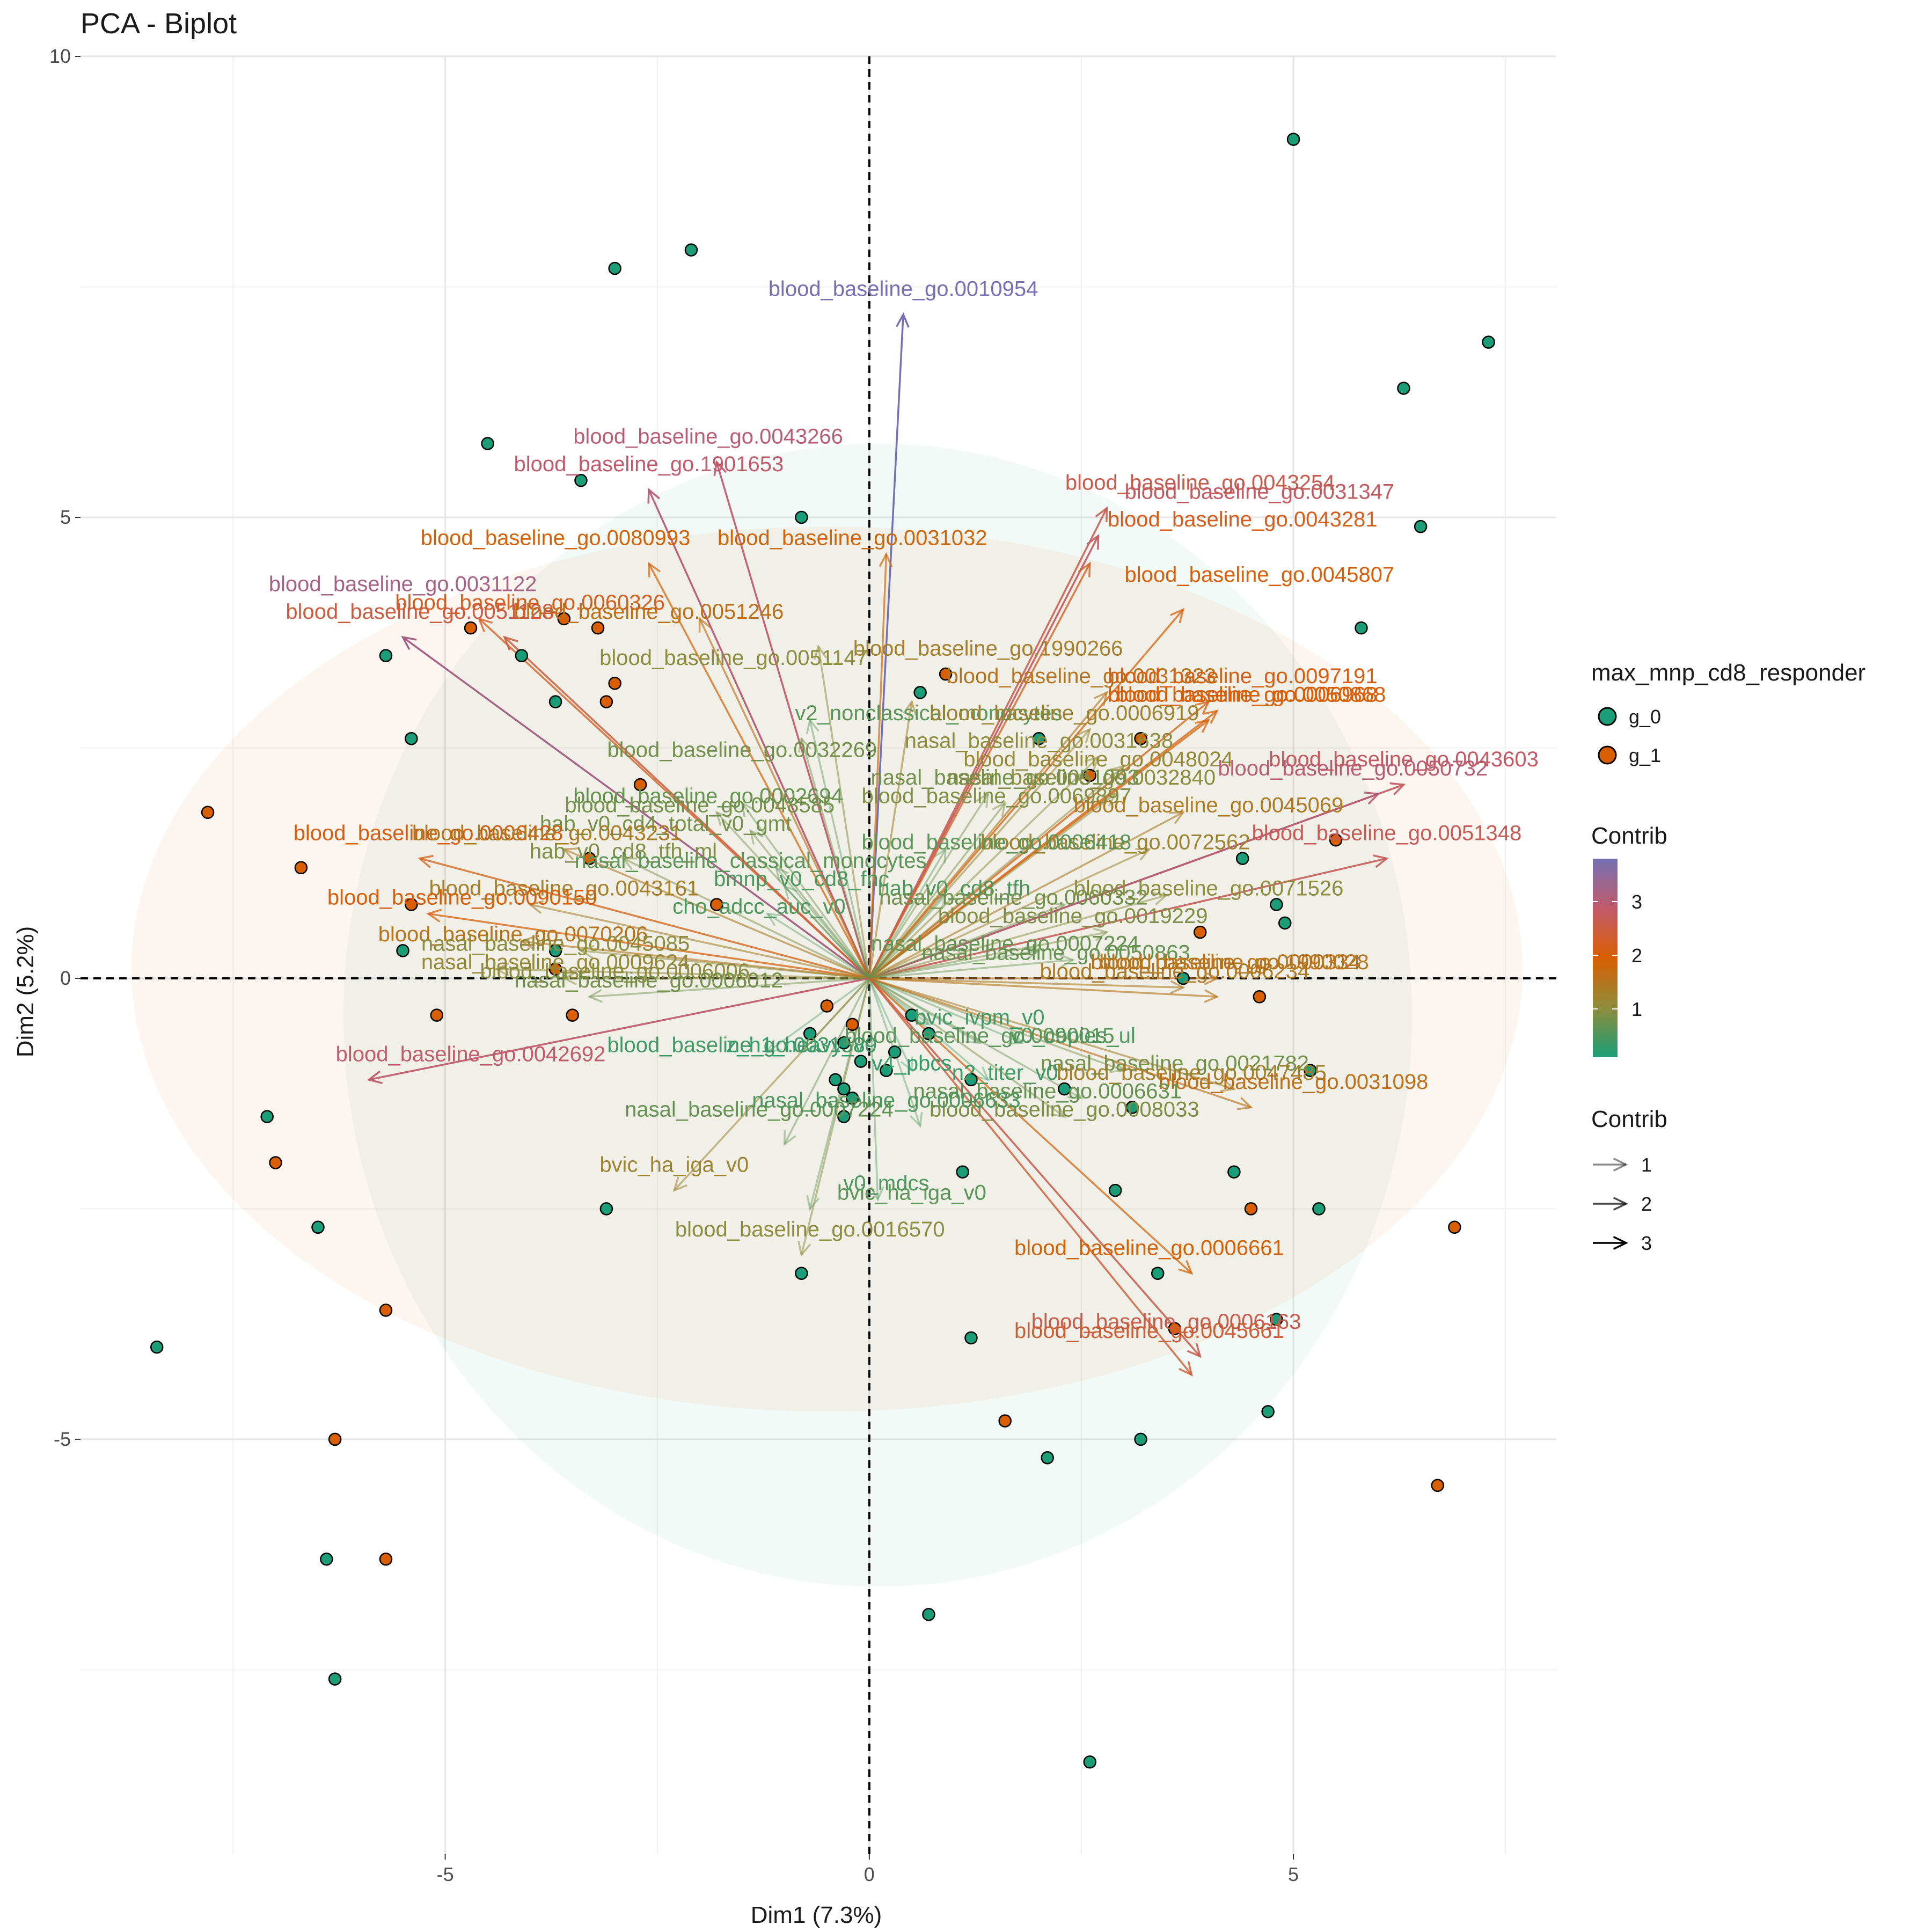  What do you see at coordinates (980, 1036) in the screenshot?
I see `variable-label: blood_baseline_go.0090015` at bounding box center [980, 1036].